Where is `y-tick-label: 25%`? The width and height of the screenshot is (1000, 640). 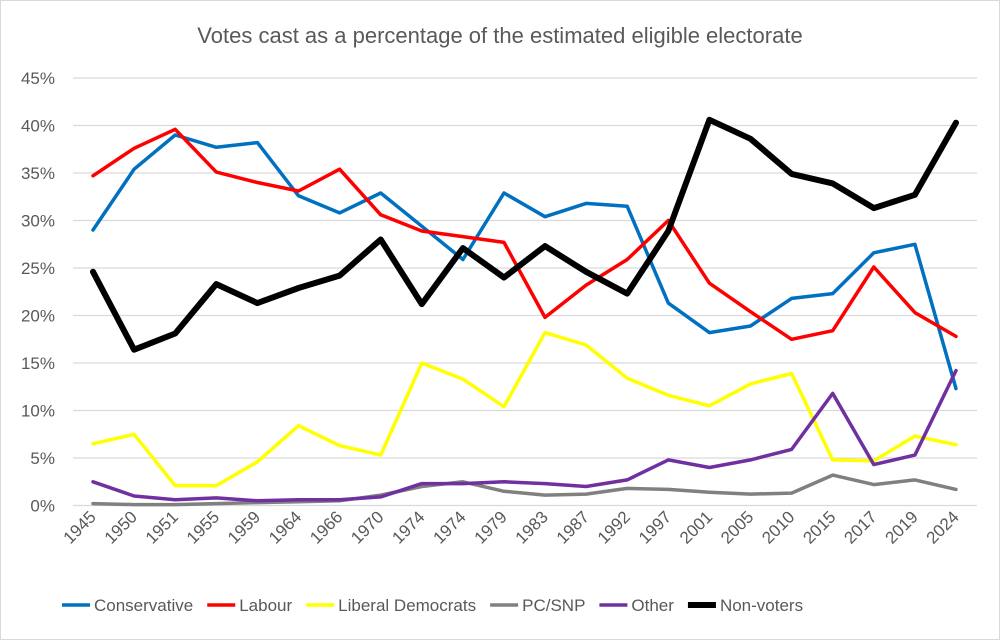 y-tick-label: 25% is located at coordinates (38, 268).